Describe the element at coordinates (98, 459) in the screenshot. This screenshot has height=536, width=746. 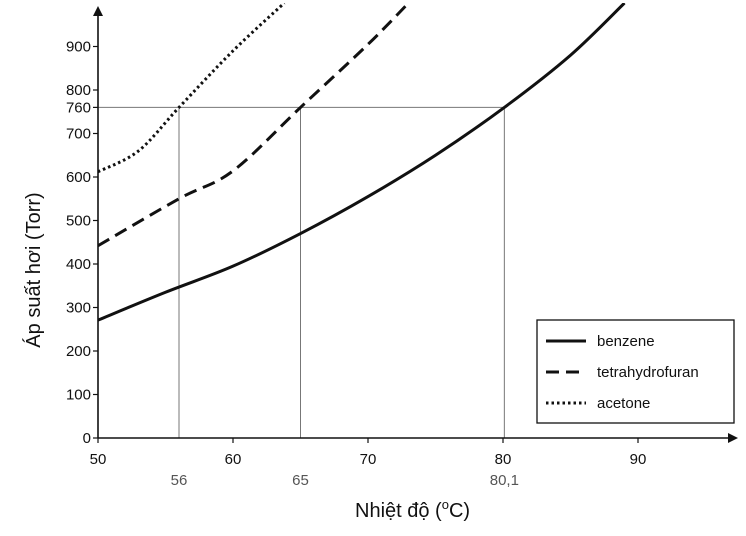
I see `x-tick-label: 50` at that location.